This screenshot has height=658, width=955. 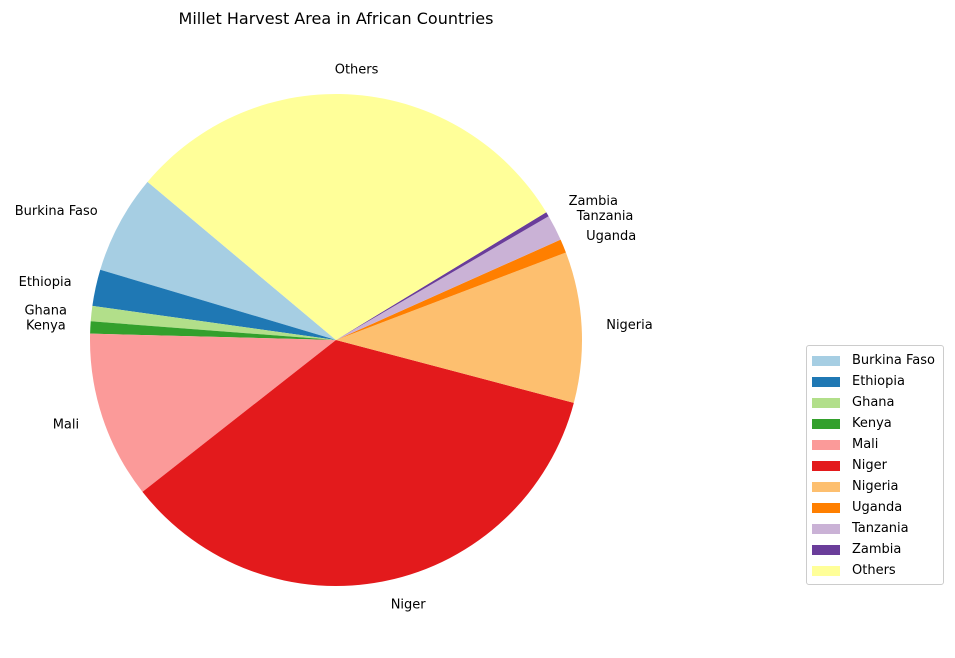 I want to click on legend-label: Niger, so click(x=869, y=465).